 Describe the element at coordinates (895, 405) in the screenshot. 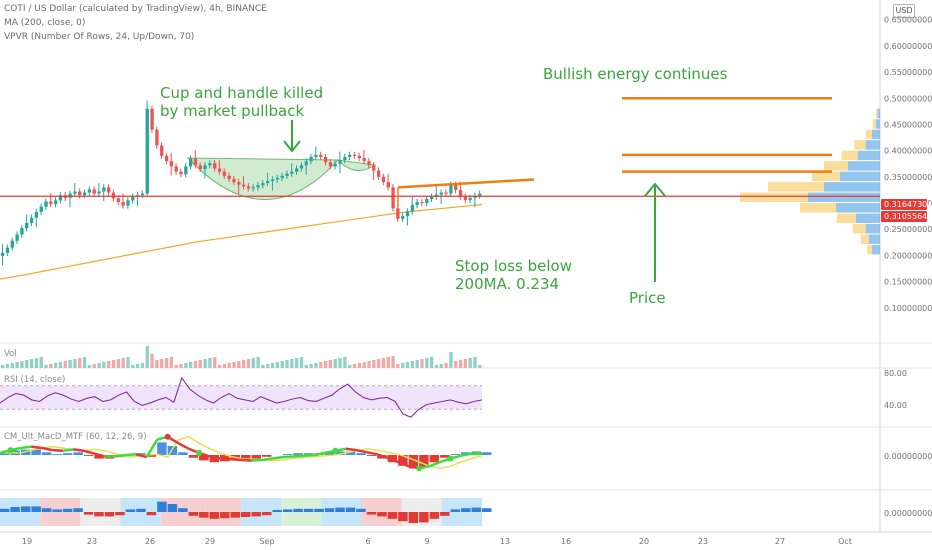

I see `rsi-tick-label: 40.00` at that location.